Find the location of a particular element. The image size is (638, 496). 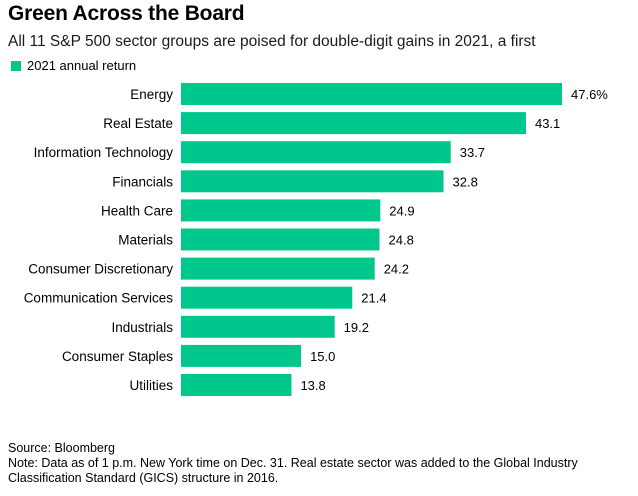

value-label: 43.1 is located at coordinates (547, 123).